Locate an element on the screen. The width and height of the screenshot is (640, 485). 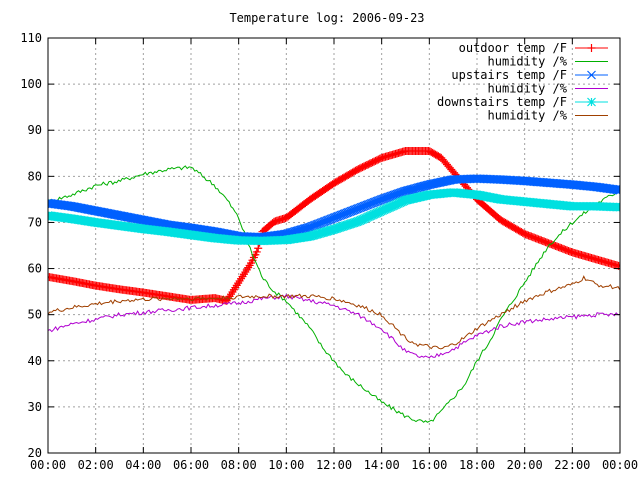
chart-title: Temperature log: 2006-09-23 is located at coordinates (326, 18).